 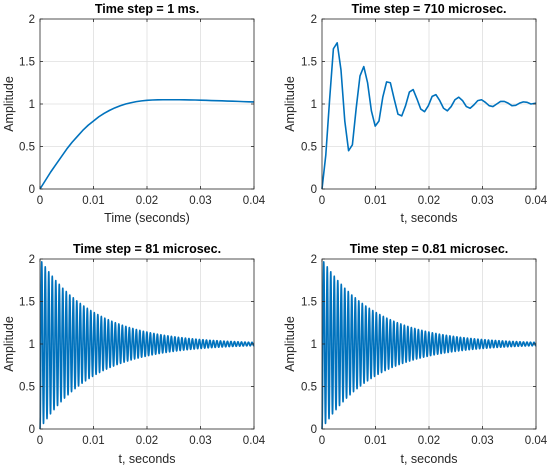 What do you see at coordinates (147, 459) in the screenshot?
I see `subplot-3-xlabel: t, seconds` at bounding box center [147, 459].